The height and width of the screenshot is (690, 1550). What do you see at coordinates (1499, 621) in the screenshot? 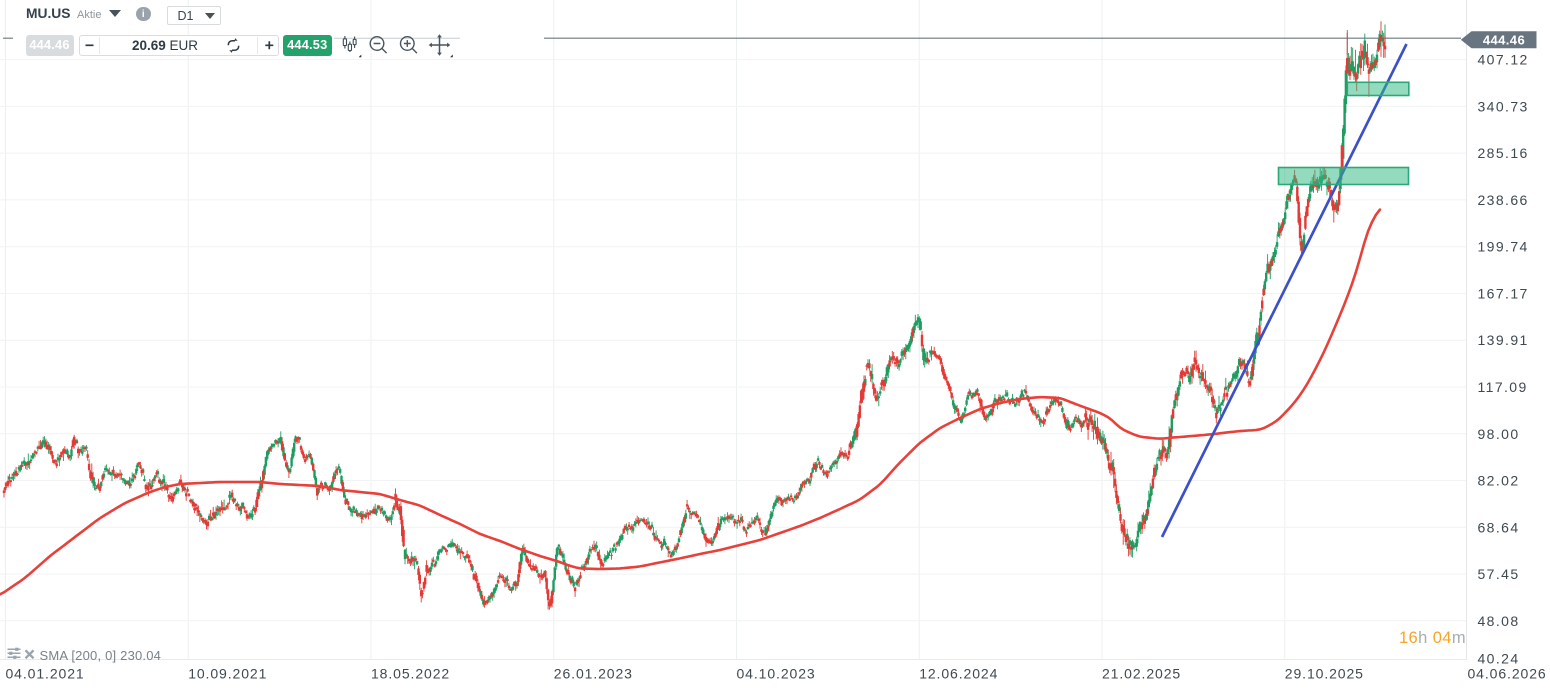
I see `svg-text: 48.08` at bounding box center [1499, 621].